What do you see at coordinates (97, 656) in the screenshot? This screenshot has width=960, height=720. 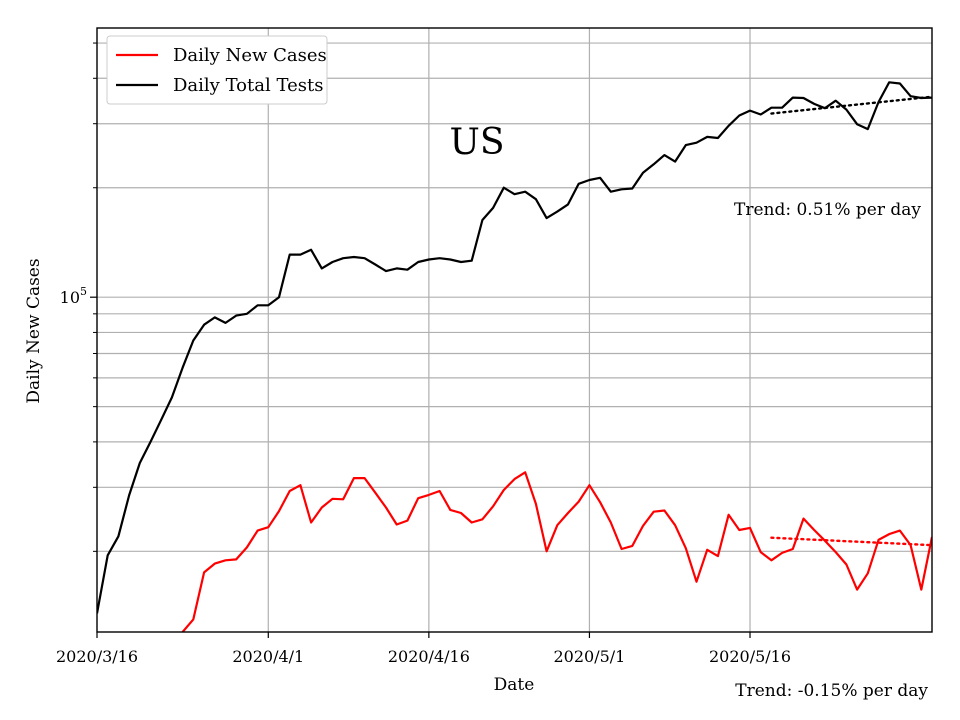 I see `x-tick-label: 2020/3/16` at bounding box center [97, 656].